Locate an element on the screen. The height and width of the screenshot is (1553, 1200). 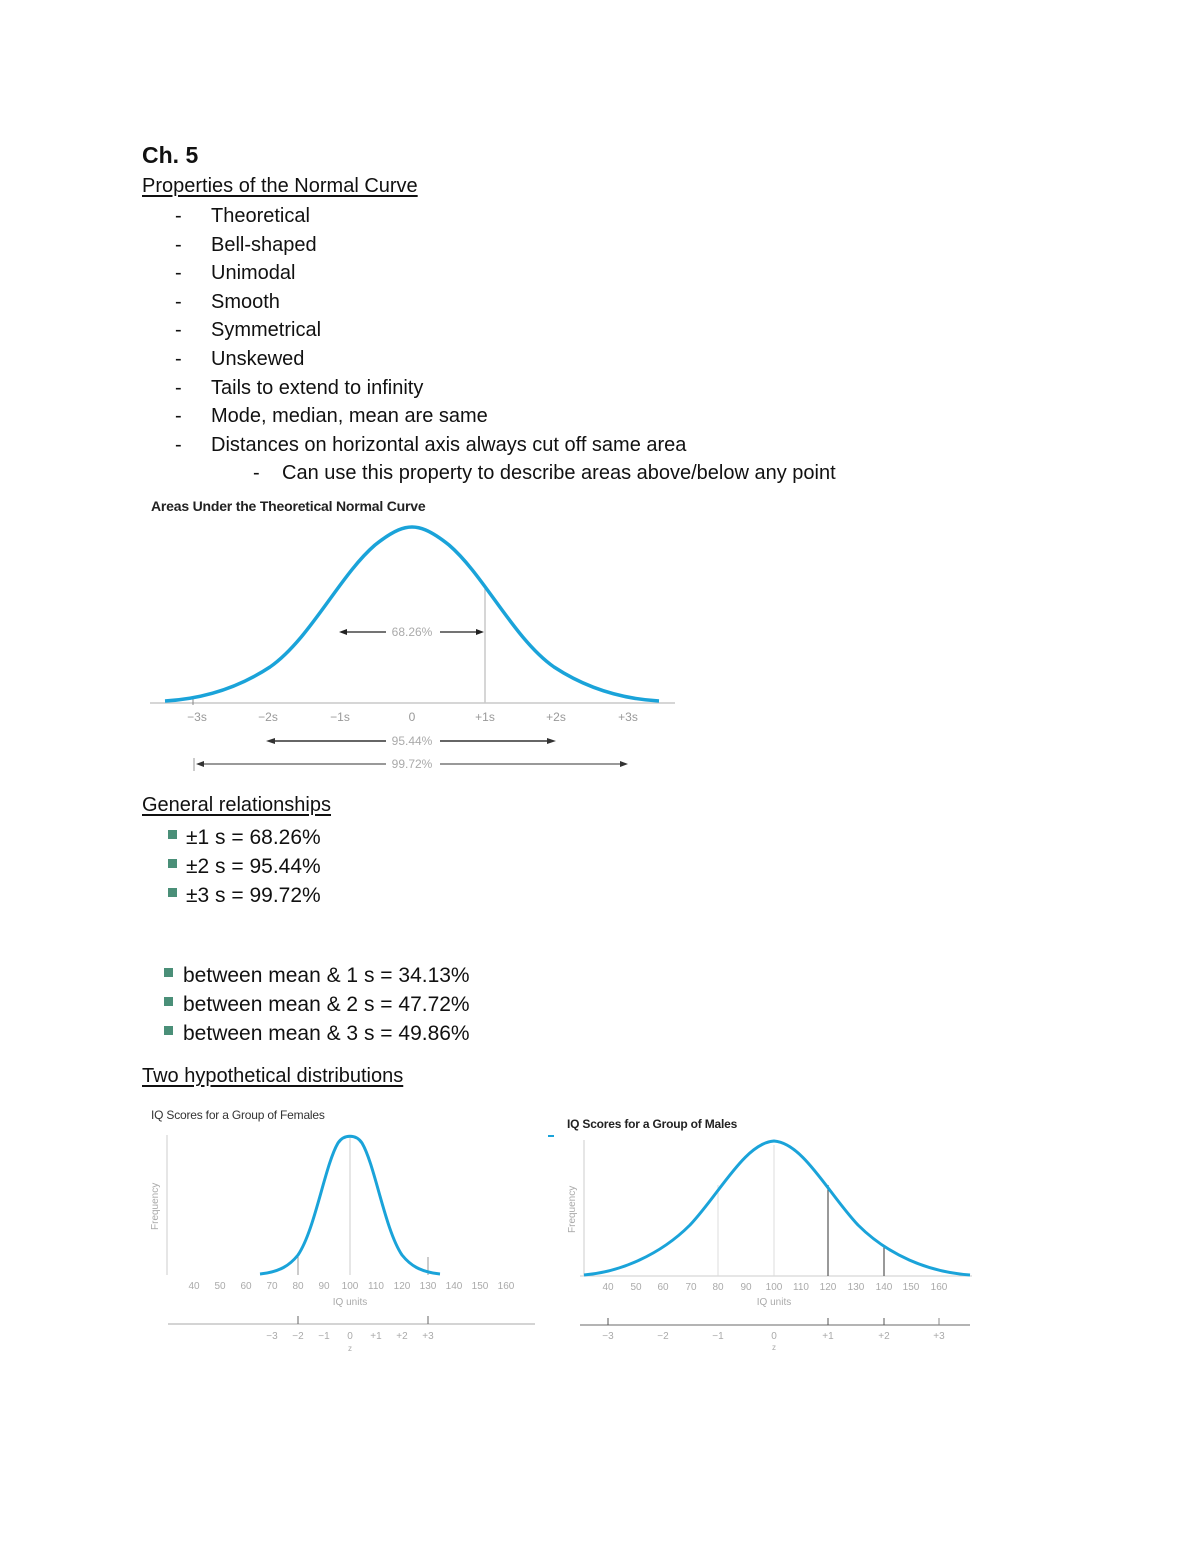
males-curve is located at coordinates (777, 1208).